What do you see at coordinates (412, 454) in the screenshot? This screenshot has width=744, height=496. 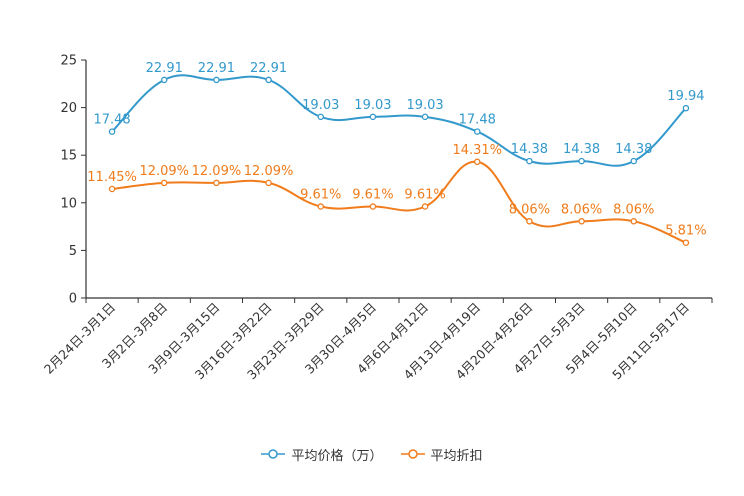 I see `discount-legend-icon` at bounding box center [412, 454].